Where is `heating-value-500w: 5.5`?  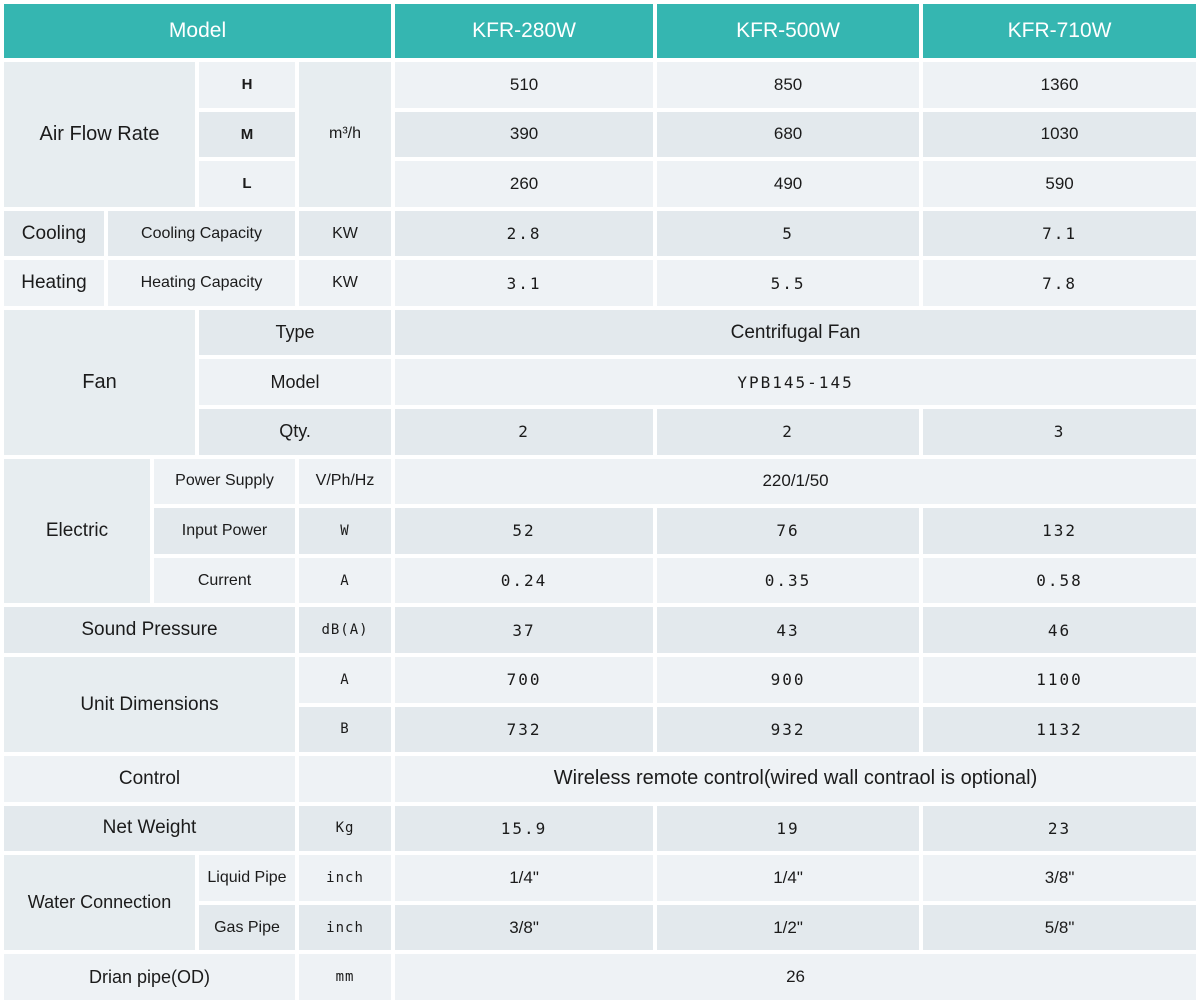 heating-value-500w: 5.5 is located at coordinates (788, 283).